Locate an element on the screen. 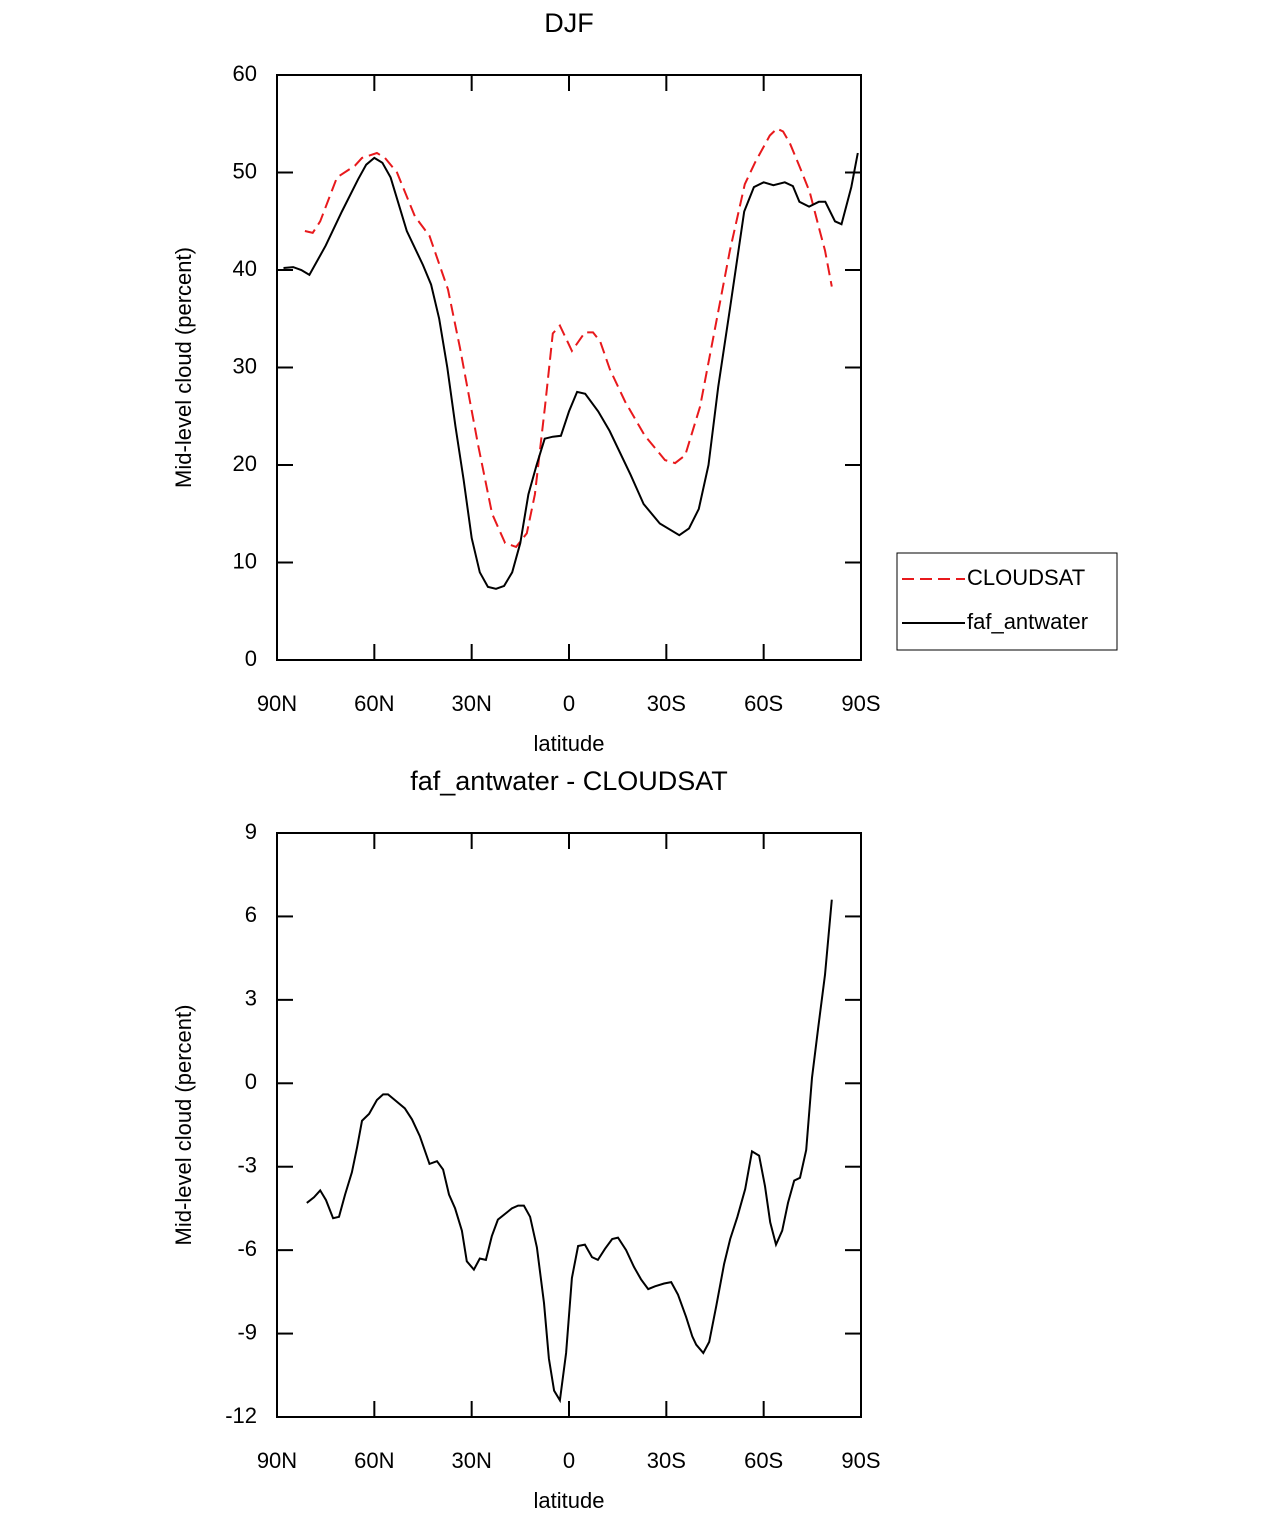 This screenshot has height=1517, width=1285. y-tick-label: -6 is located at coordinates (247, 1248).